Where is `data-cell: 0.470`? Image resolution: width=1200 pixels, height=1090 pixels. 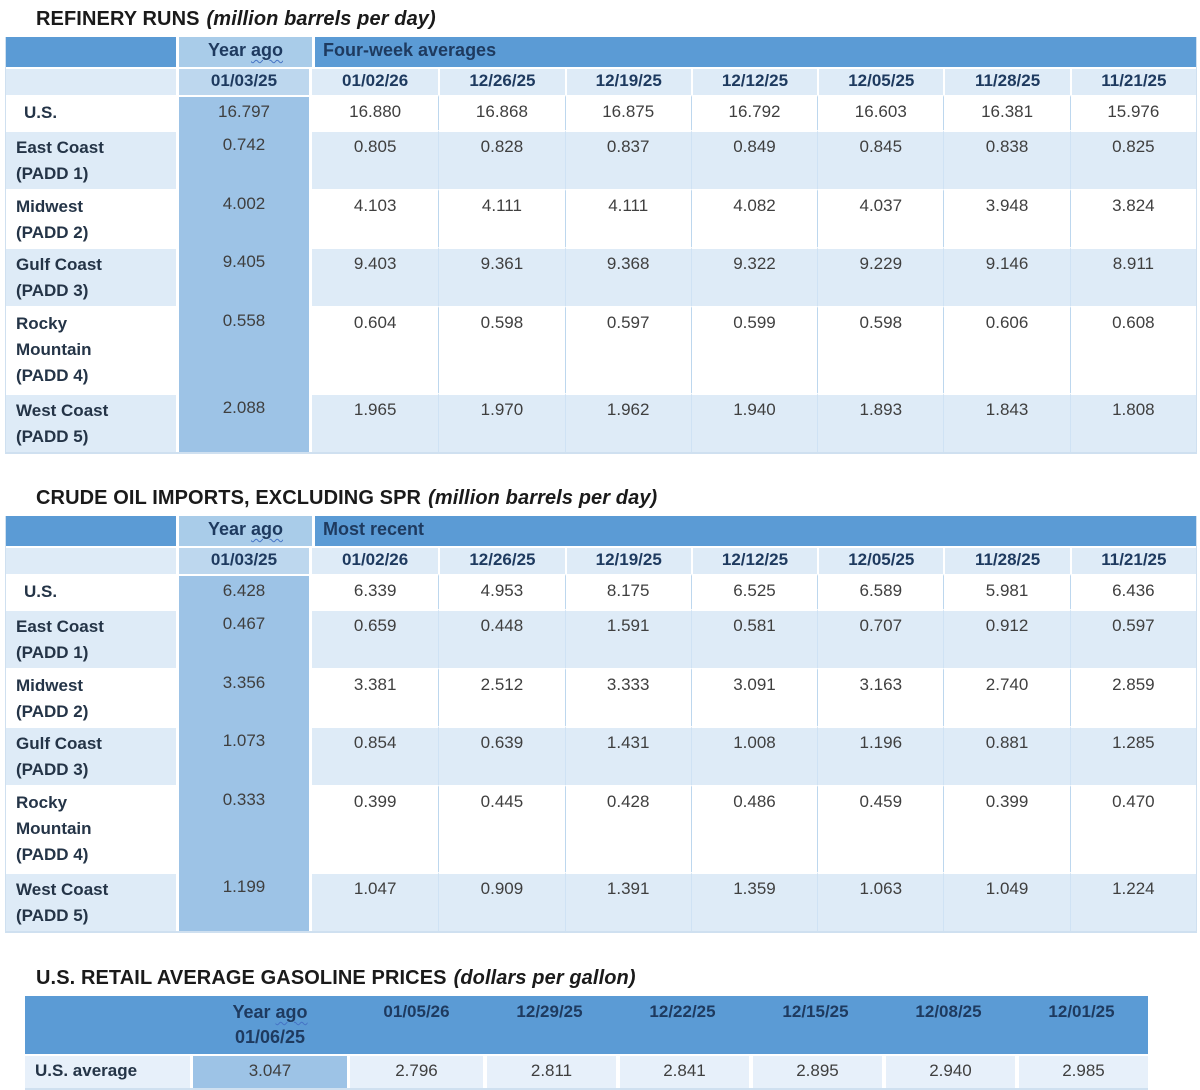
data-cell: 0.470 is located at coordinates (1132, 828).